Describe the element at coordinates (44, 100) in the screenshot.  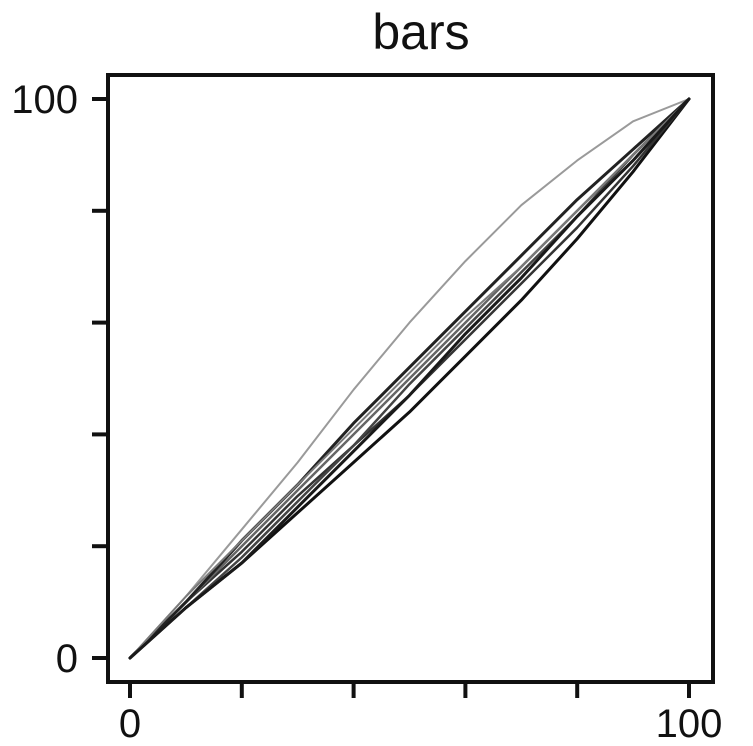
I see `y-tick-label-5: 100` at that location.